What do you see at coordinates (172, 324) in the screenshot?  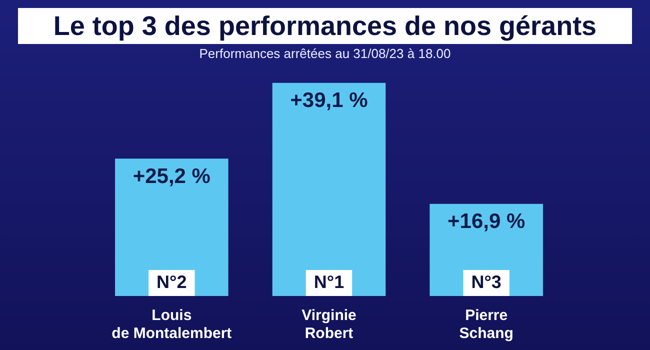 I see `x-tick-label: Louis de Montalembert` at bounding box center [172, 324].